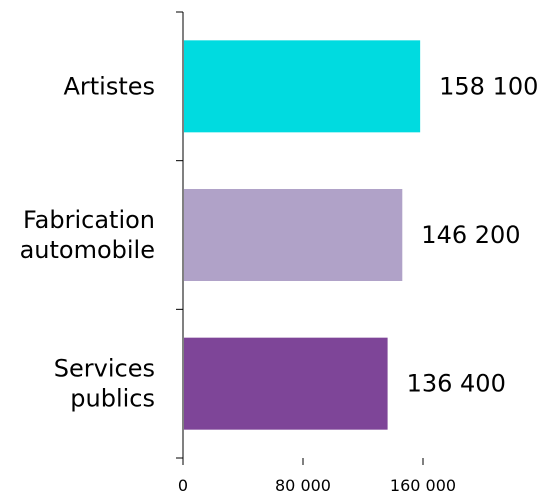 The width and height of the screenshot is (538, 497). What do you see at coordinates (87, 235) in the screenshot?
I see `category-label: Fabrication automobile` at bounding box center [87, 235].